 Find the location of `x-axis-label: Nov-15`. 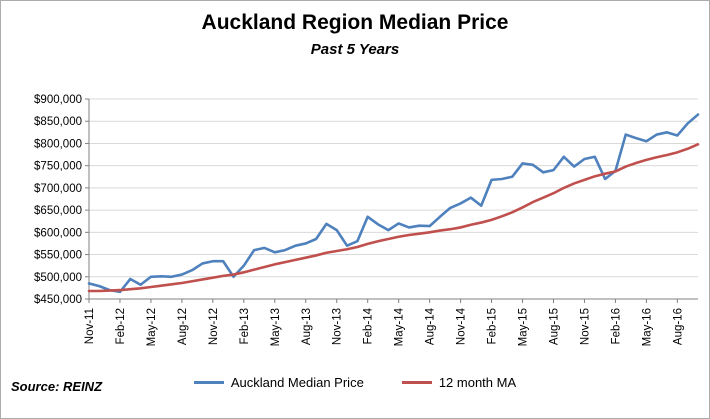

x-axis-label: Nov-15 is located at coordinates (585, 326).